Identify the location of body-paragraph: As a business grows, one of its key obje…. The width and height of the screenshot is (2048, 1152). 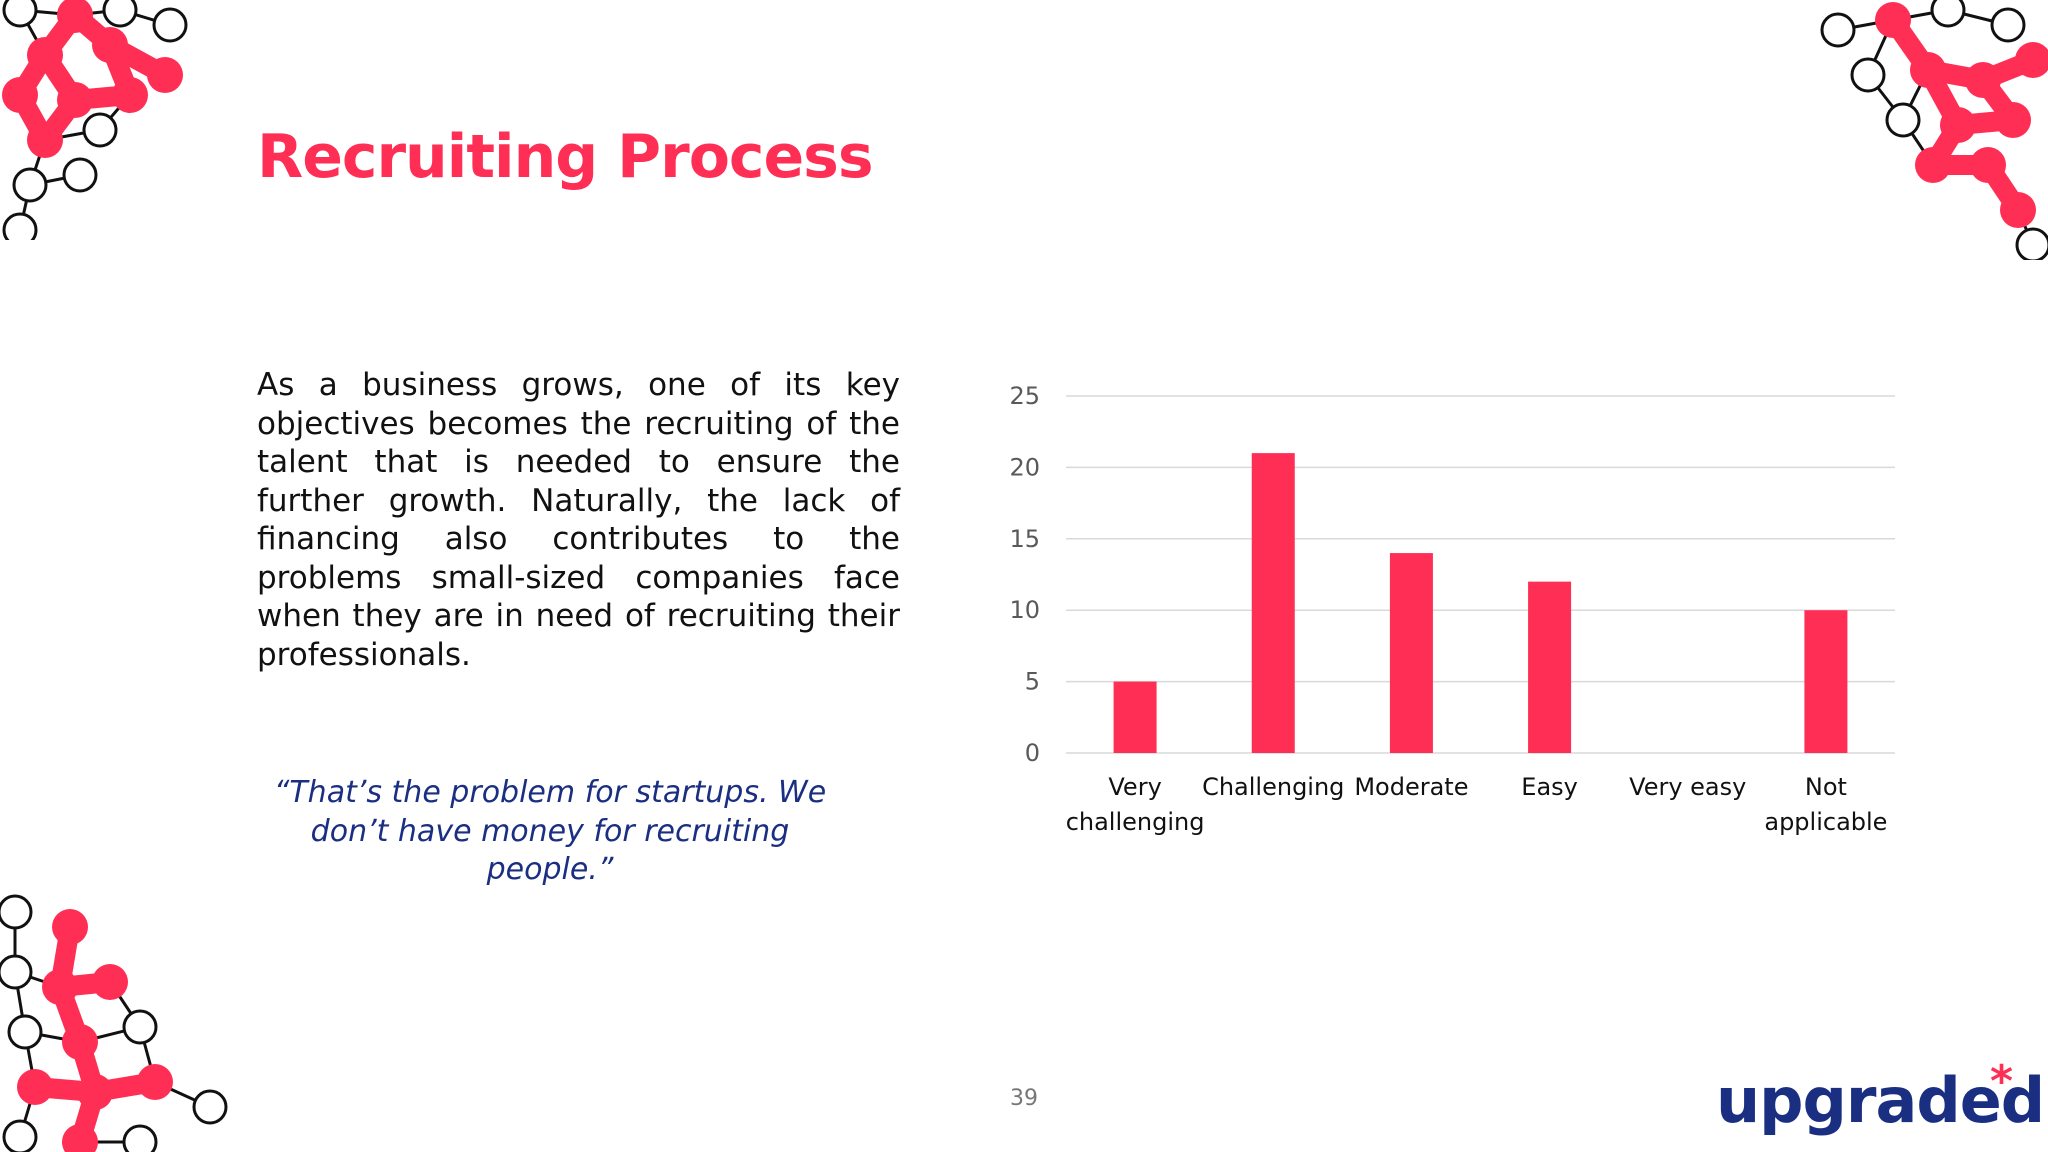
(578, 520).